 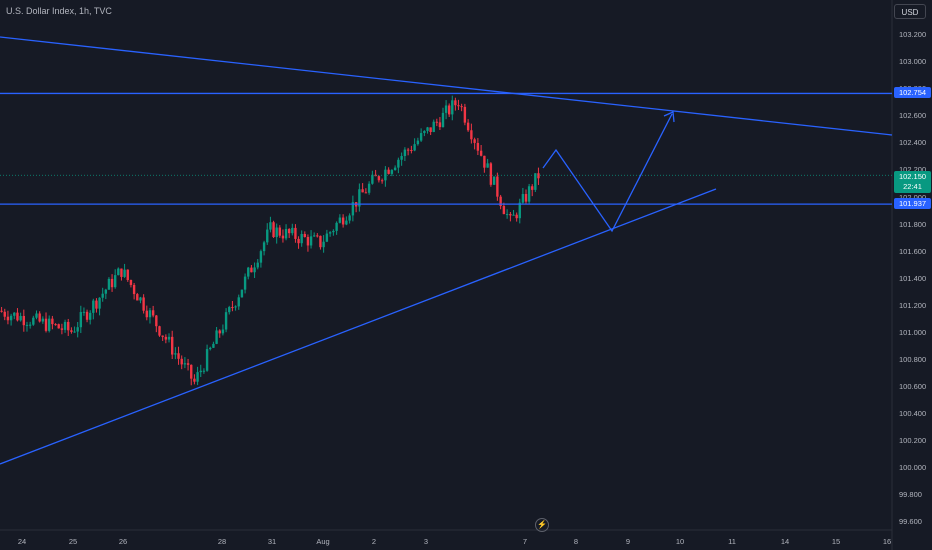 I want to click on bar-countdown: 22:41, so click(x=912, y=186).